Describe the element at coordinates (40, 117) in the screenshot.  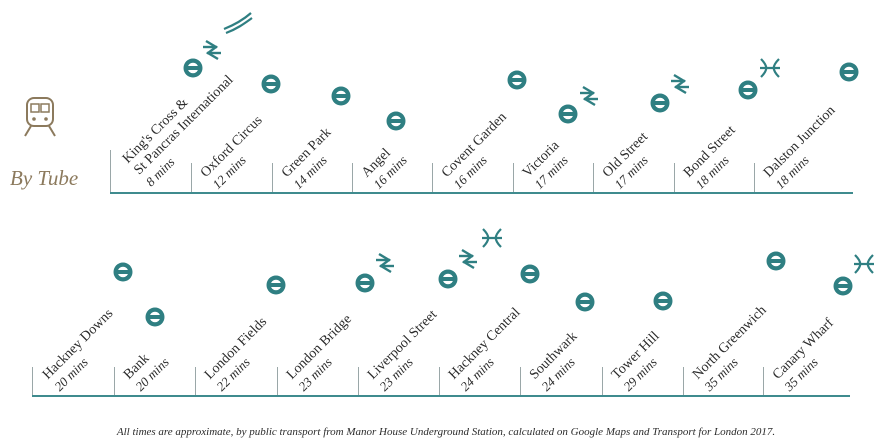
I see `tube-train-icon` at that location.